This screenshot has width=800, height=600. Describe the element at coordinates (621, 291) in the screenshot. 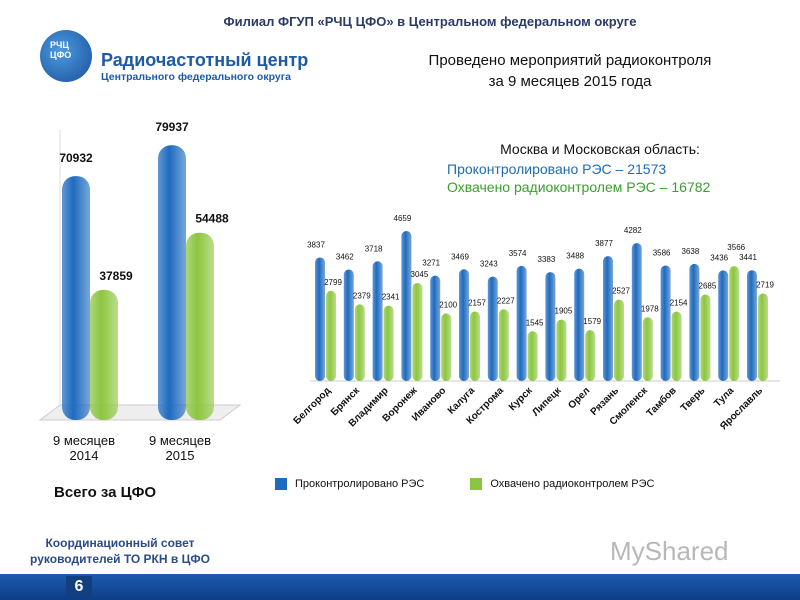

I see `data-label: 2527` at that location.